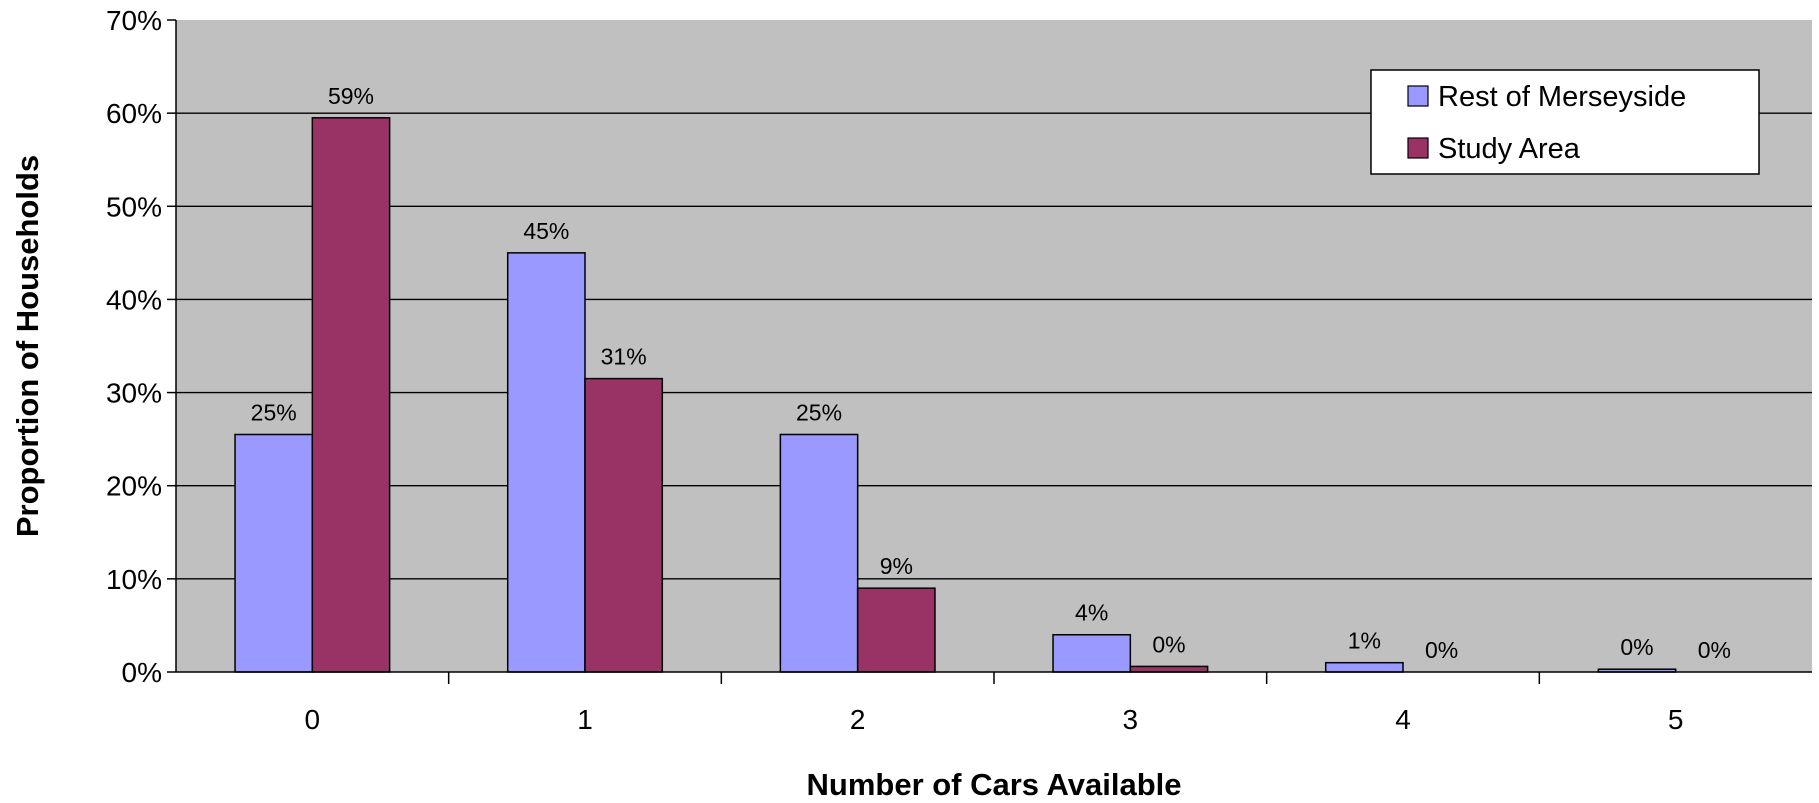 This screenshot has width=1819, height=803. Describe the element at coordinates (1364, 641) in the screenshot. I see `data-label: 1%` at that location.